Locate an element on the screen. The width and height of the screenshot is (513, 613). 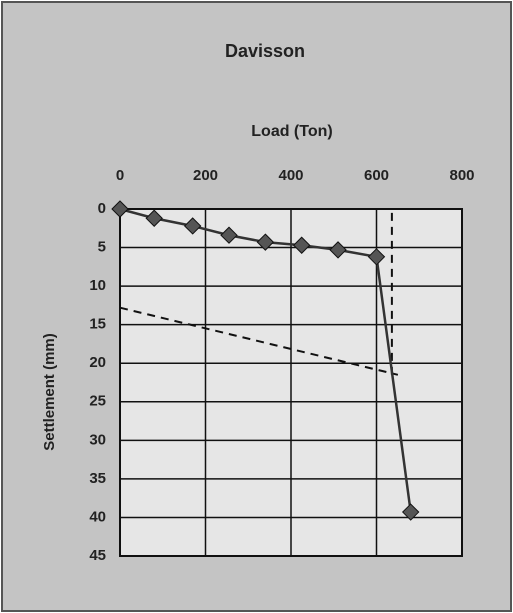
y-tick-label: 10 is located at coordinates (97, 285).